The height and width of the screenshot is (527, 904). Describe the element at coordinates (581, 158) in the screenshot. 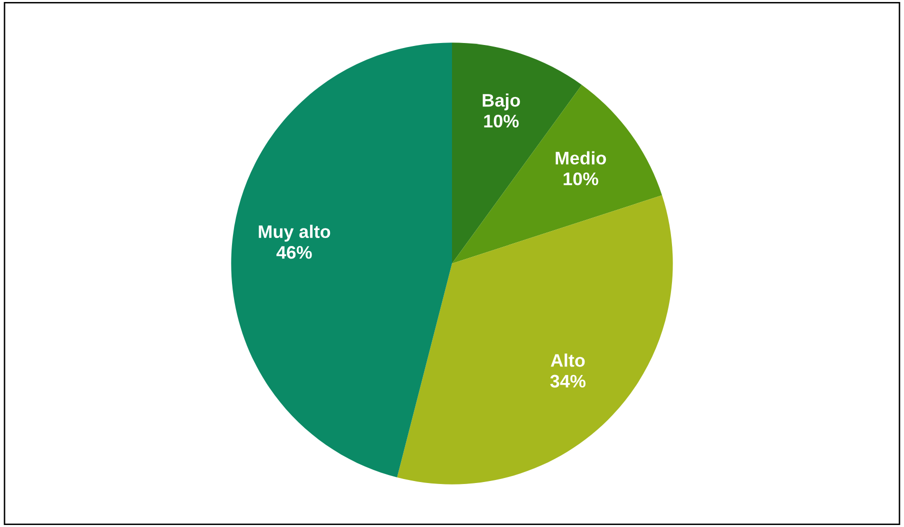

I see `slice-label: Medio` at that location.